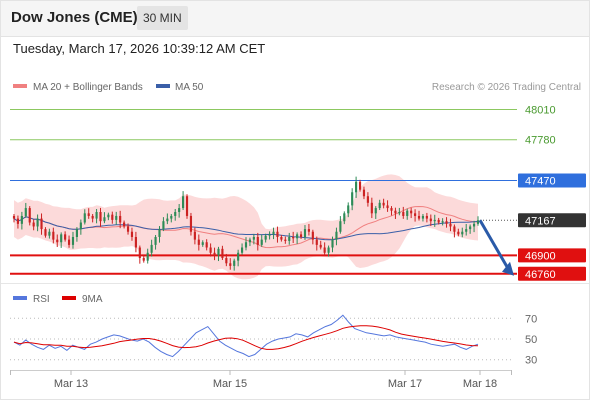 Image resolution: width=590 pixels, height=400 pixels. Describe the element at coordinates (540, 181) in the screenshot. I see `pivot-level-label: 47470` at that location.